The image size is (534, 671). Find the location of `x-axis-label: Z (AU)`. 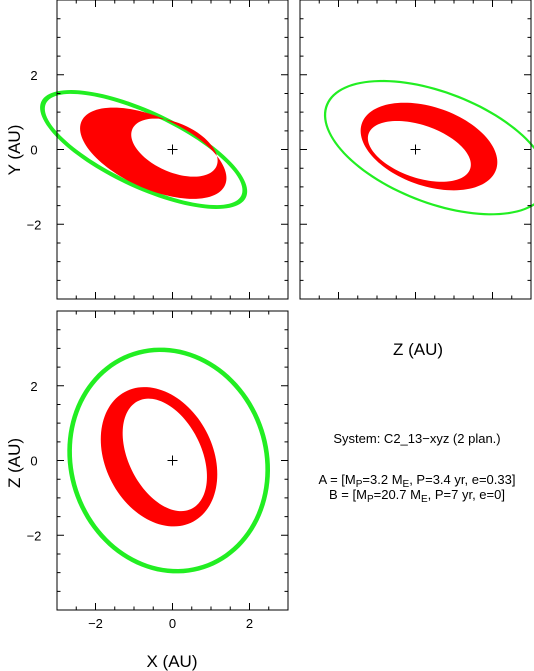

x-axis-label: Z (AU) is located at coordinates (418, 349).